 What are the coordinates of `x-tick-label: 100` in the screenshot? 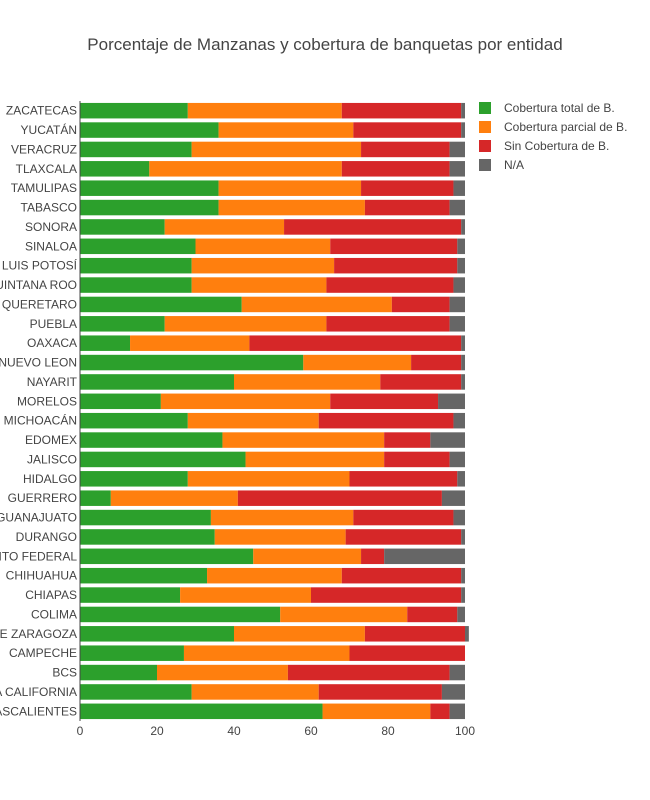 It's located at (465, 731).